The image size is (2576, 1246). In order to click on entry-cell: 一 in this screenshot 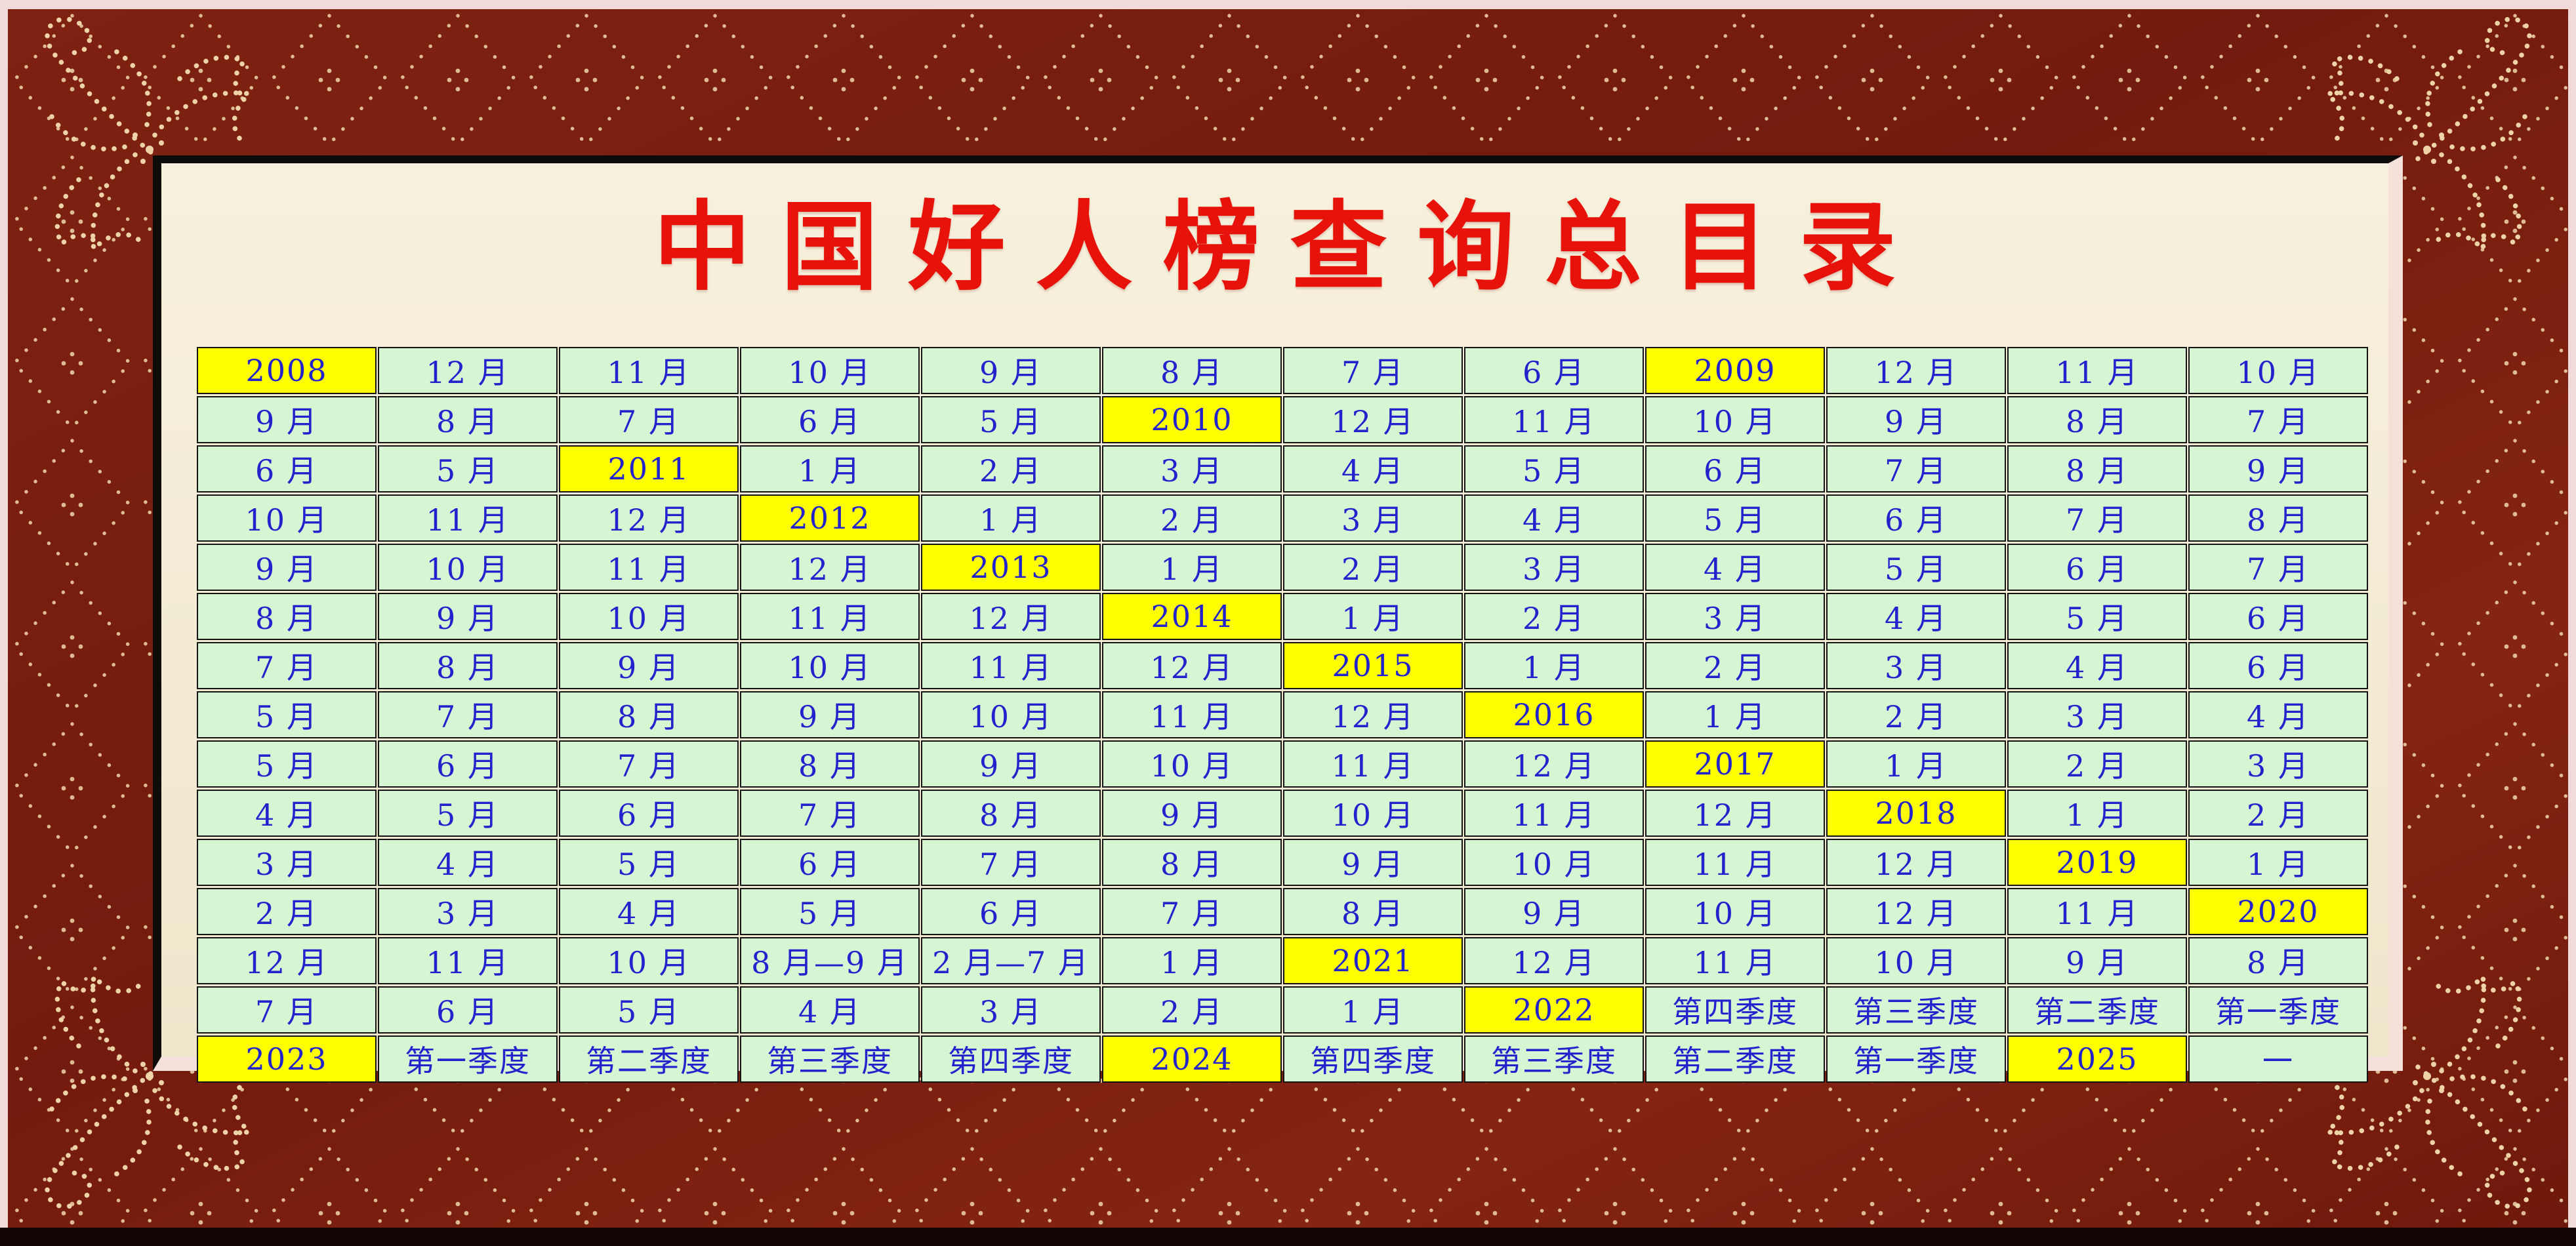, I will do `click(2278, 1059)`.